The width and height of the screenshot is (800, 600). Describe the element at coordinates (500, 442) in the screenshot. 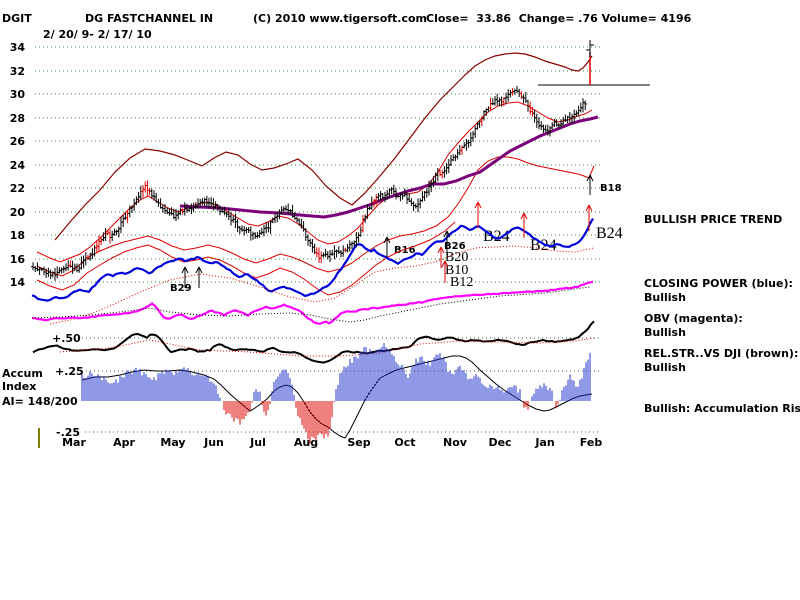

I see `month-label: Dec` at that location.